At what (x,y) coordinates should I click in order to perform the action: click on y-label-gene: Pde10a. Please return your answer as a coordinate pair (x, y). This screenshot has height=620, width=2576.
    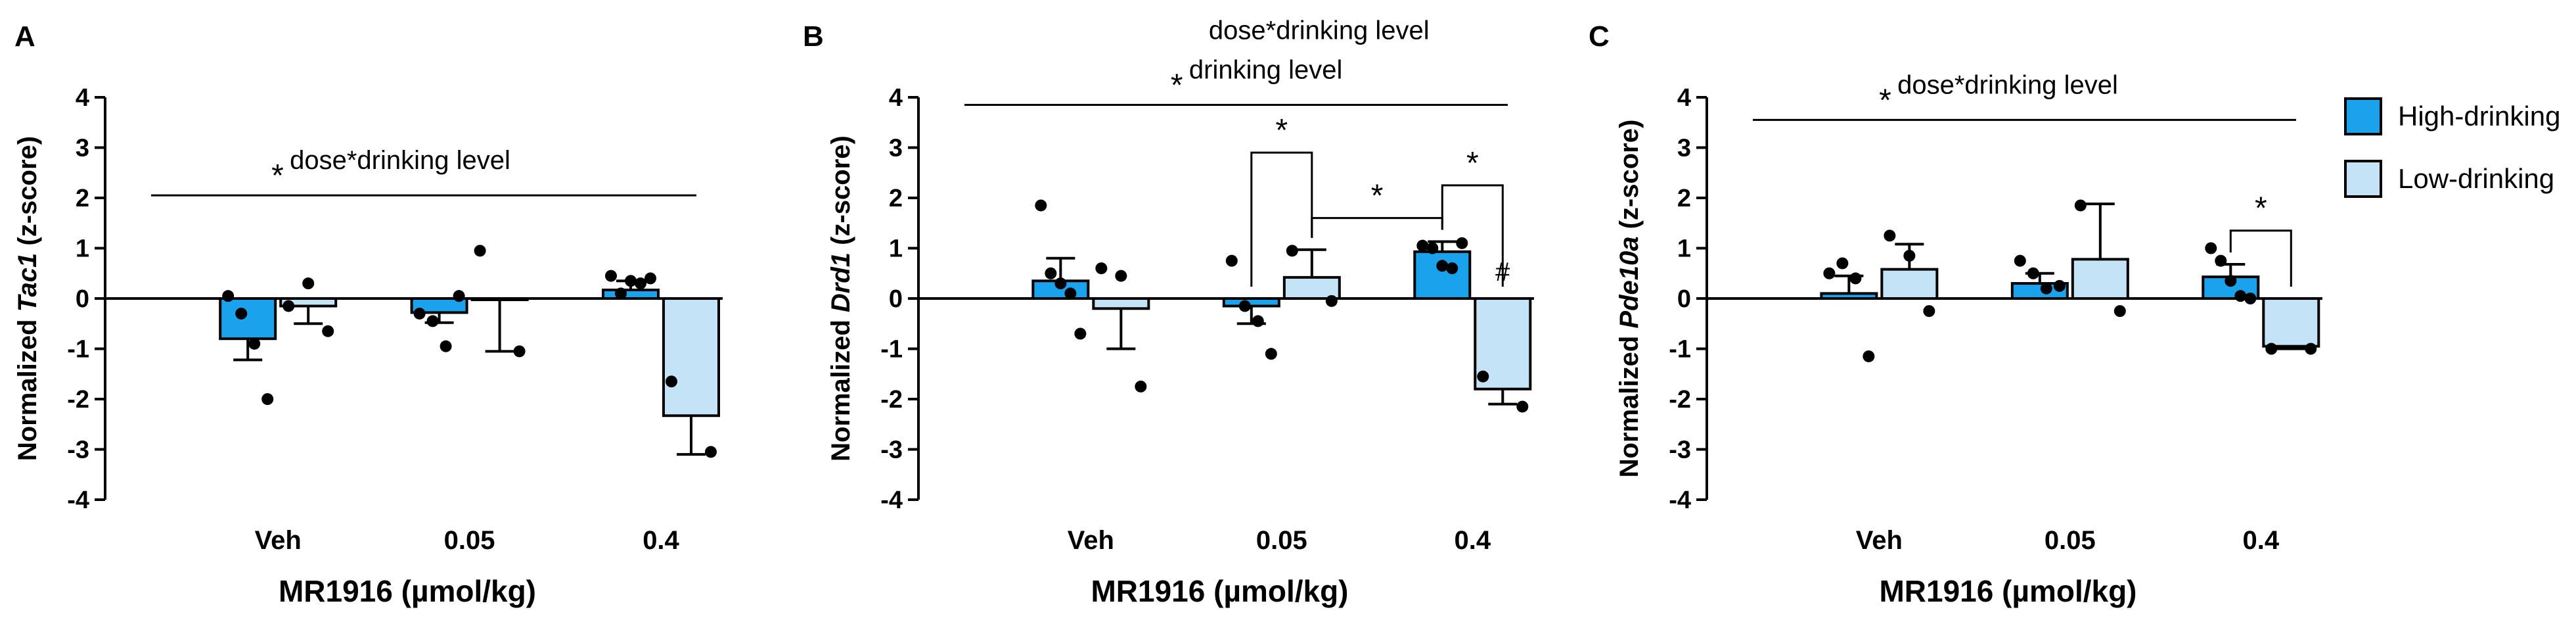
    Looking at the image, I should click on (1629, 282).